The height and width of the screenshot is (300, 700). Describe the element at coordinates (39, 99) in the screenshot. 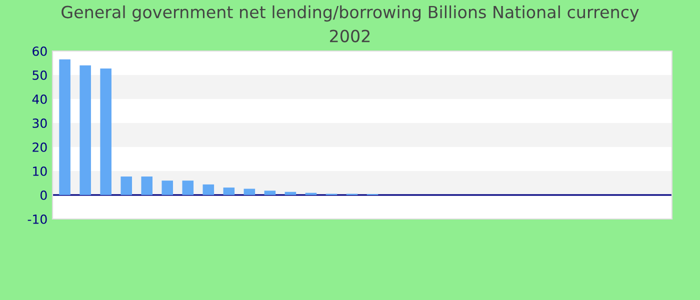

I see `y-tick-label: 40` at that location.